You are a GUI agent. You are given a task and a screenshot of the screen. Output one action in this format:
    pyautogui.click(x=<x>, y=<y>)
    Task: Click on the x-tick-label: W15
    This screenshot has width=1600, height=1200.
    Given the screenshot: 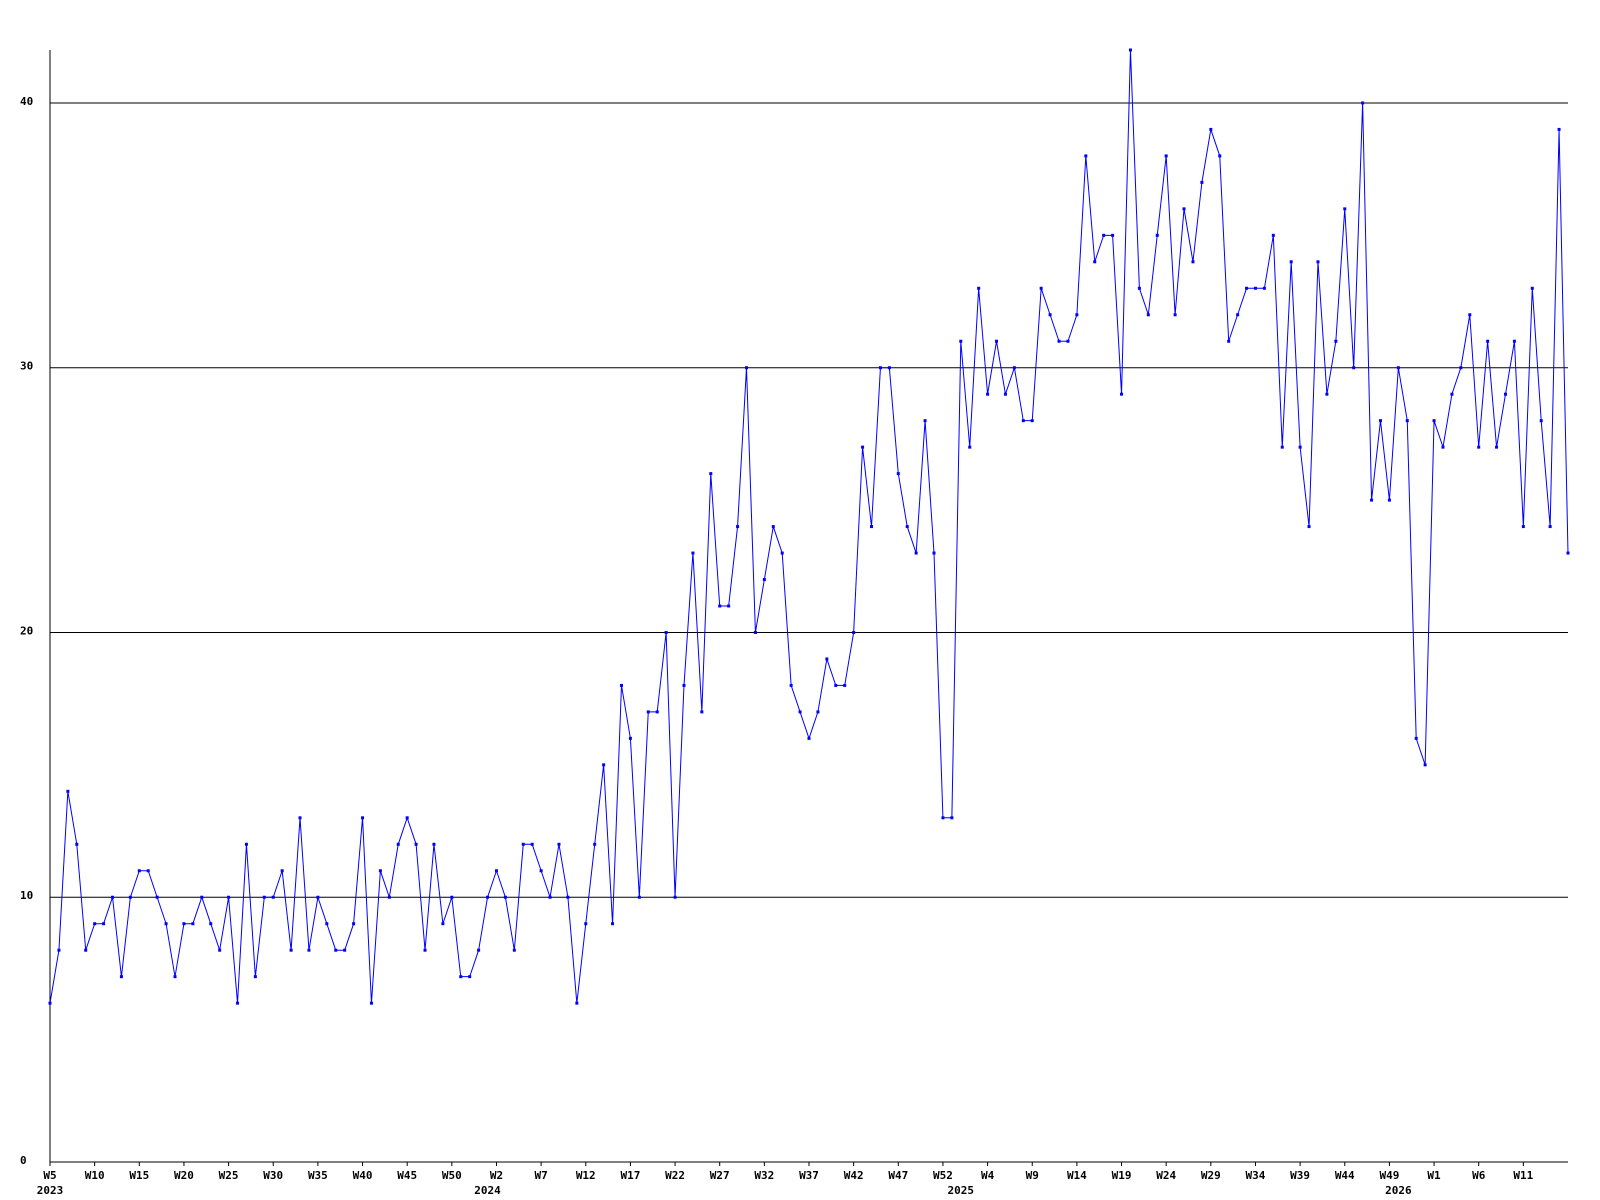 What is the action you would take?
    pyautogui.click(x=139, y=1175)
    